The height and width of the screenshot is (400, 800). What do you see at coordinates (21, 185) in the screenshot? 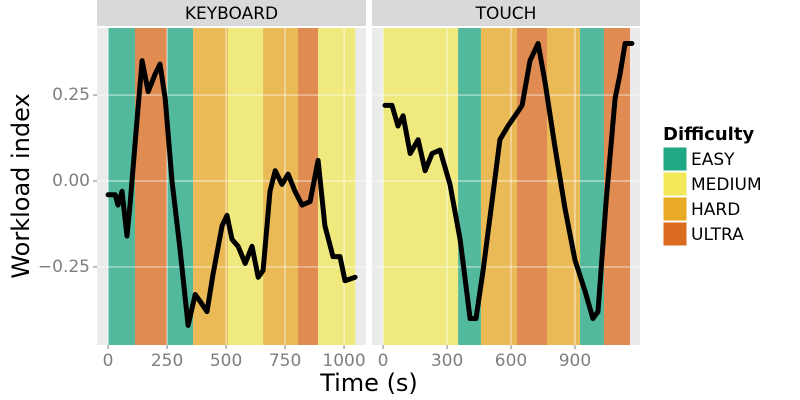
I see `y-axis-title: Workload index` at bounding box center [21, 185].